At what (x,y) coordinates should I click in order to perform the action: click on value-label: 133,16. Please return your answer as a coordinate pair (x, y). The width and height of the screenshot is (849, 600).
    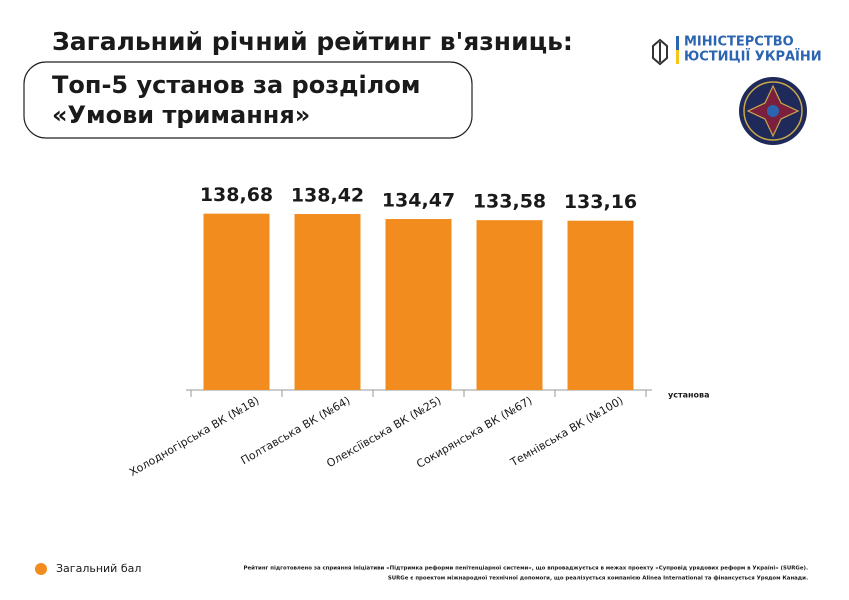
    Looking at the image, I should click on (600, 202).